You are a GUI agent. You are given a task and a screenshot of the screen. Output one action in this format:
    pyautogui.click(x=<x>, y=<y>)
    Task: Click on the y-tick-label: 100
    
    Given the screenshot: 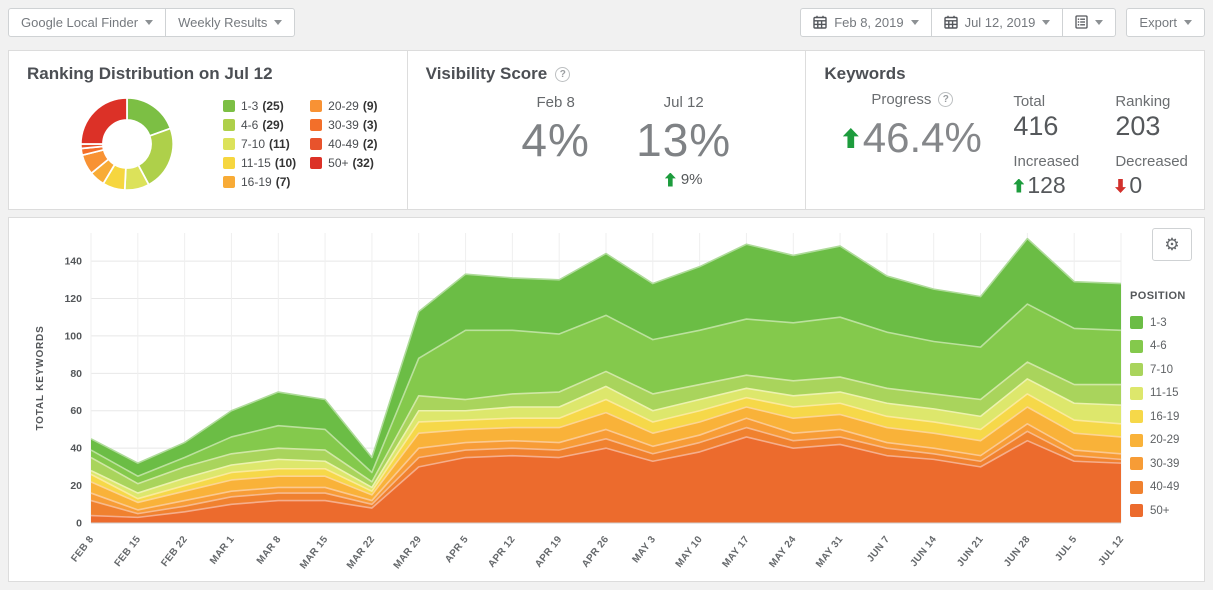 What is the action you would take?
    pyautogui.click(x=73, y=336)
    